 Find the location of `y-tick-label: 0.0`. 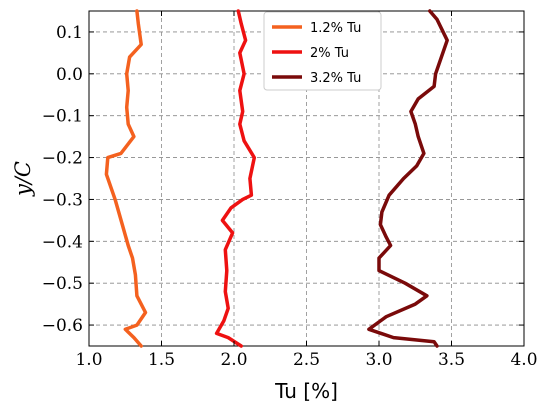

y-tick-label: 0.0 is located at coordinates (69, 75).